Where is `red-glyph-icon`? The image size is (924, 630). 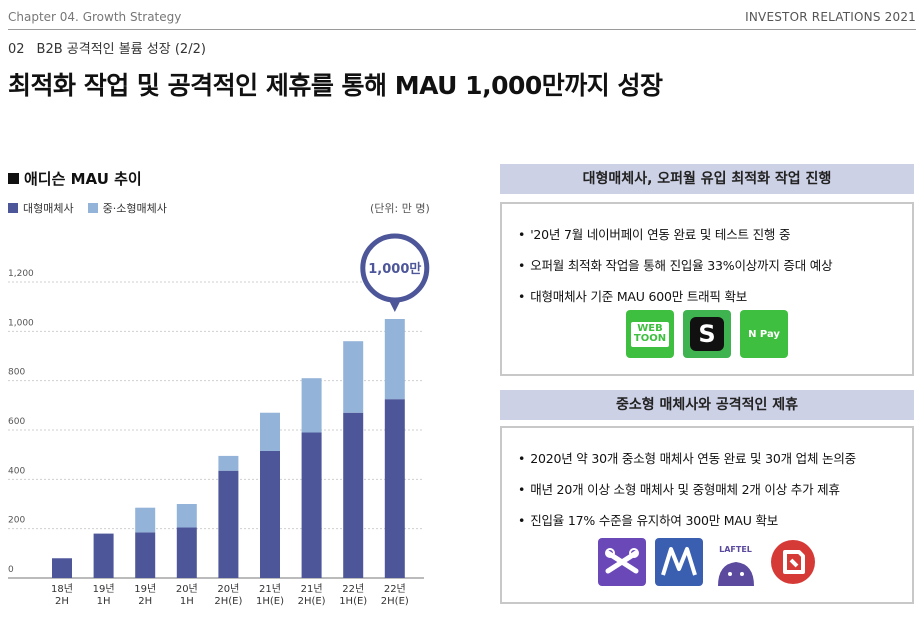
red-glyph-icon is located at coordinates (792, 562).